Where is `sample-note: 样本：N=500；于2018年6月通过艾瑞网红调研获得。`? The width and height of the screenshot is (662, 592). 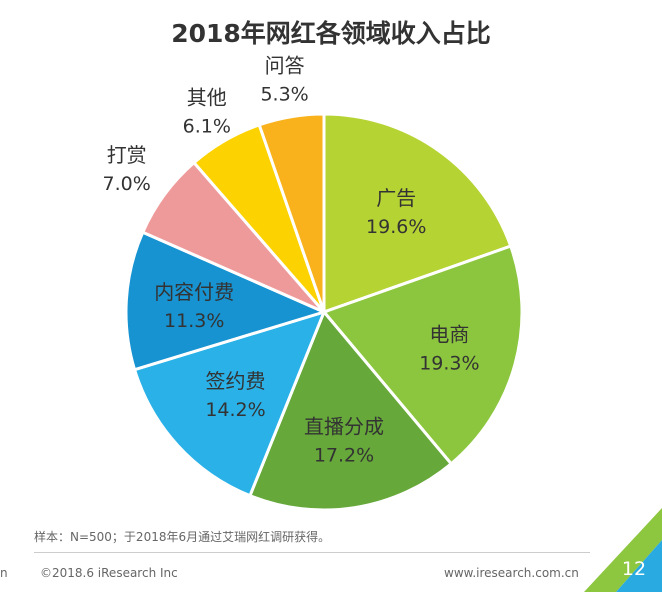 sample-note: 样本：N=500；于2018年6月通过艾瑞网红调研获得。 is located at coordinates (182, 537).